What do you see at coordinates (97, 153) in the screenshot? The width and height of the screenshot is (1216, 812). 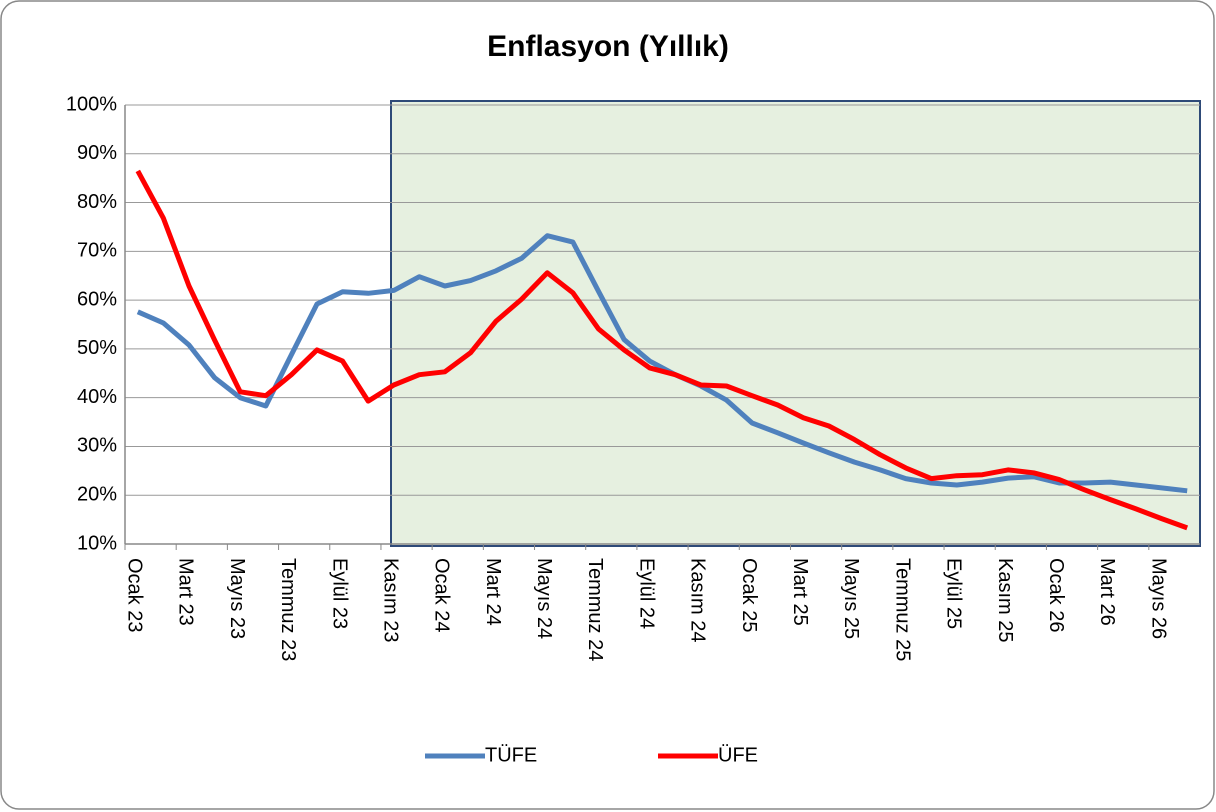 I see `y-tick-label: 90%` at bounding box center [97, 153].